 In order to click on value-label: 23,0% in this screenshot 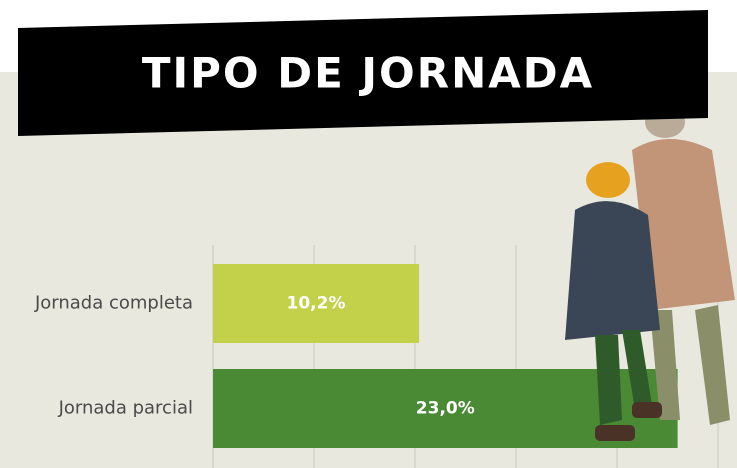, I will do `click(445, 409)`.